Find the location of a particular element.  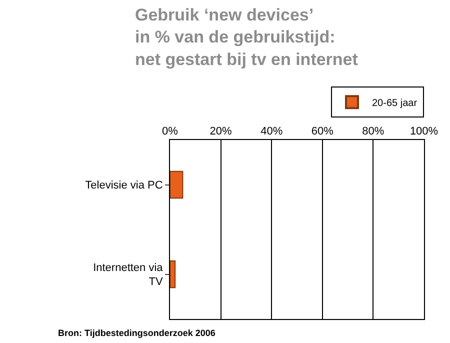

chart-title: Gebruik ‘new devices’ in % van de gebruikstijd: net gestart bij tv en internet is located at coordinates (246, 37).